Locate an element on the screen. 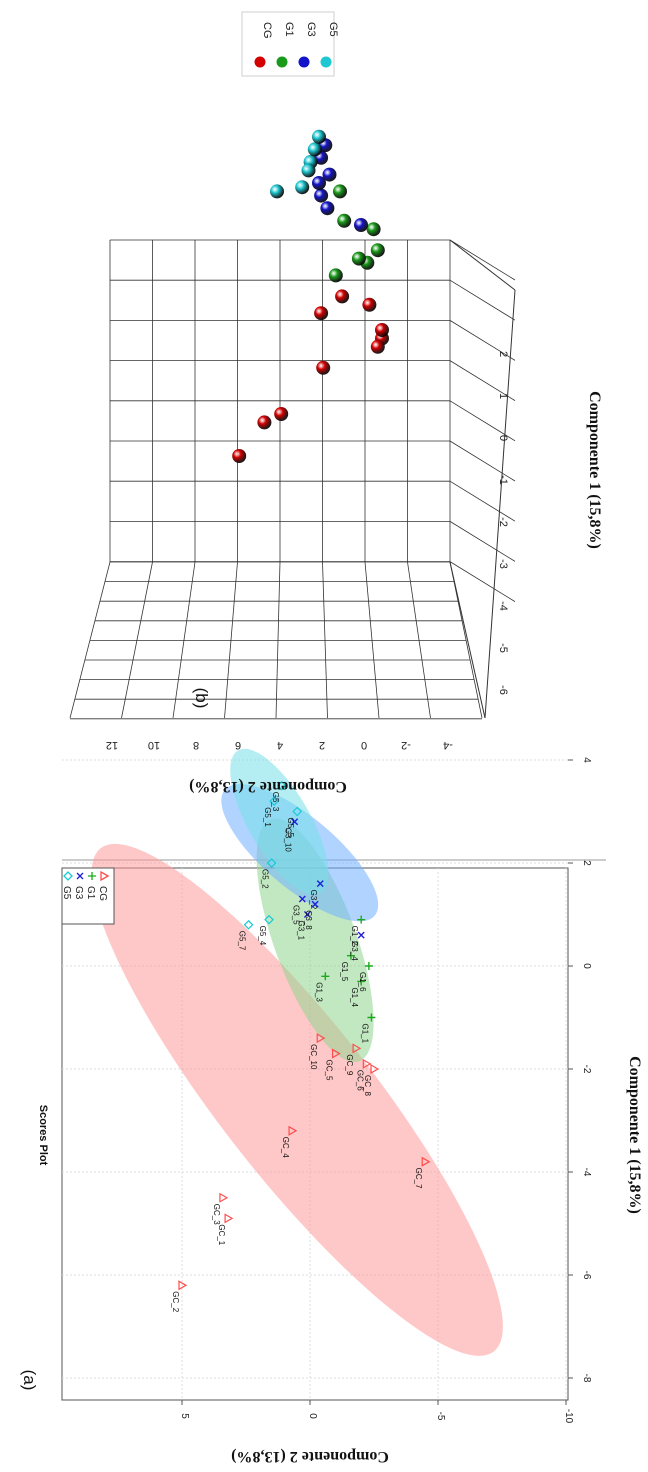 The image size is (648, 1472). point-label: G5_7 is located at coordinates (242, 941).